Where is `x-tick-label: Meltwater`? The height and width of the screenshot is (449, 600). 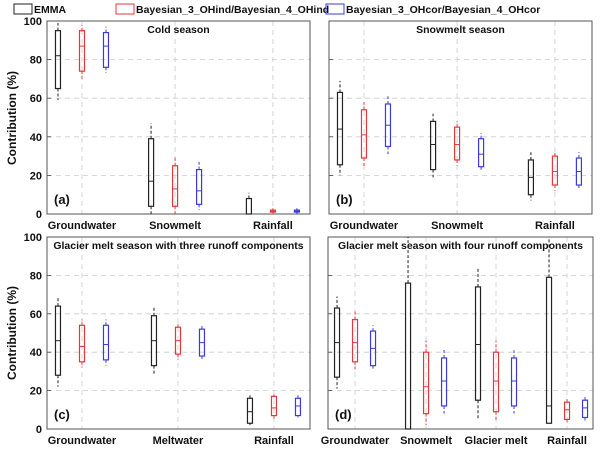
x-tick-label: Meltwater is located at coordinates (178, 441).